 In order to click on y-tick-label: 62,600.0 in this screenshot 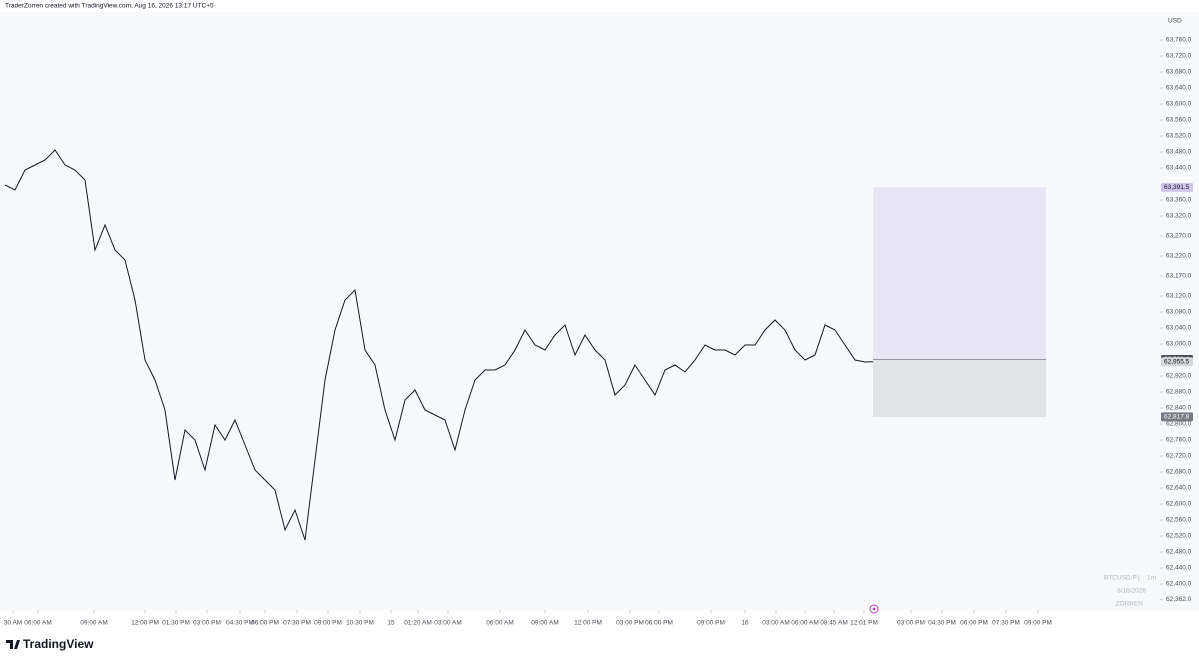, I will do `click(1179, 504)`.